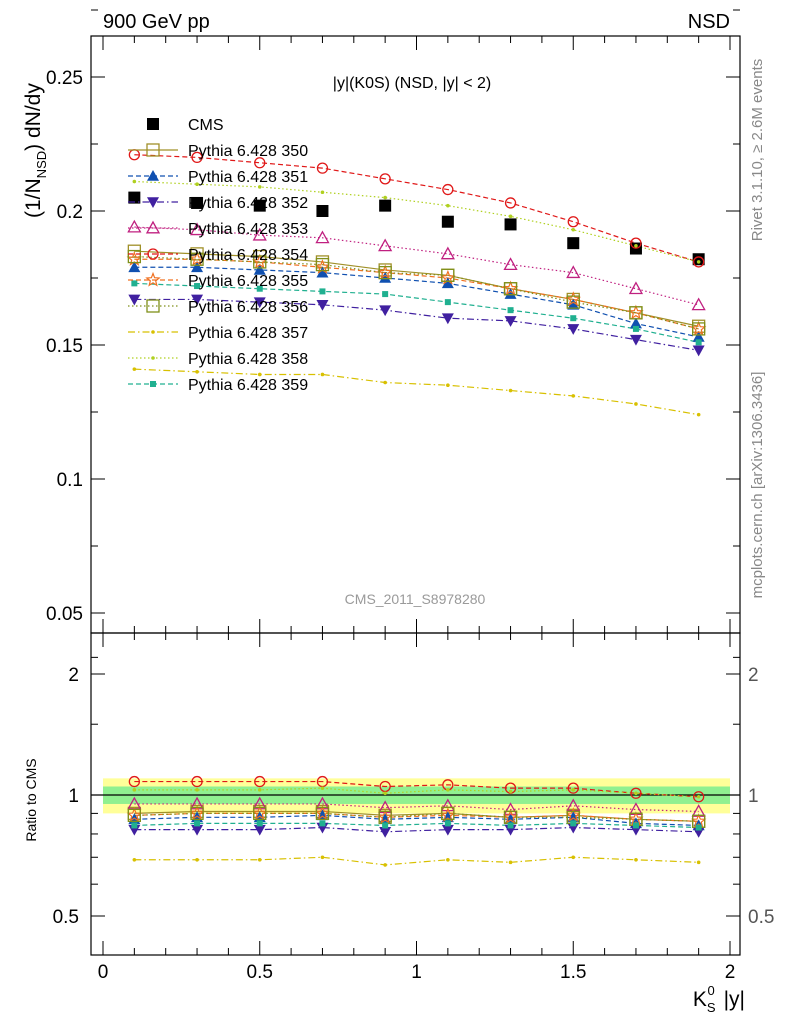  I want to click on main-ylabel: (1/NNSD) dN/dy, so click(35, 150).